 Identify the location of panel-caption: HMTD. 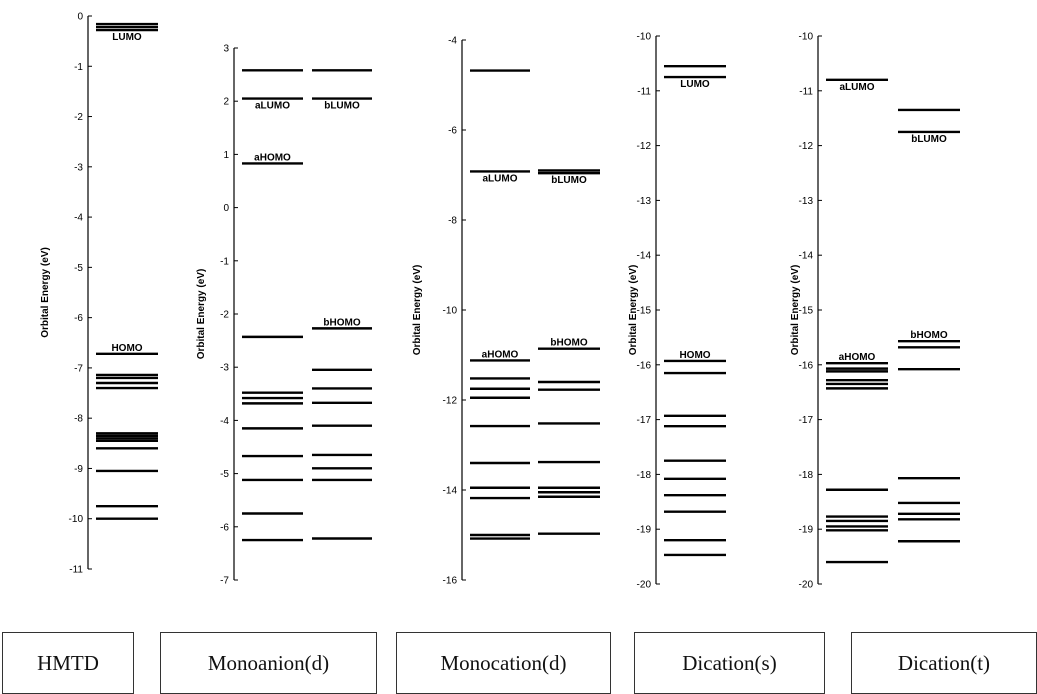
(68, 663).